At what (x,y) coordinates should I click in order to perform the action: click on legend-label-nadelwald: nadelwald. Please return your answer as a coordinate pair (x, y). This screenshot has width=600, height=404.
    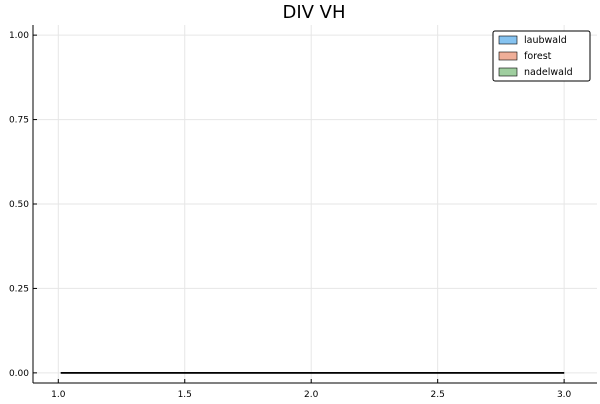
    Looking at the image, I should click on (548, 72).